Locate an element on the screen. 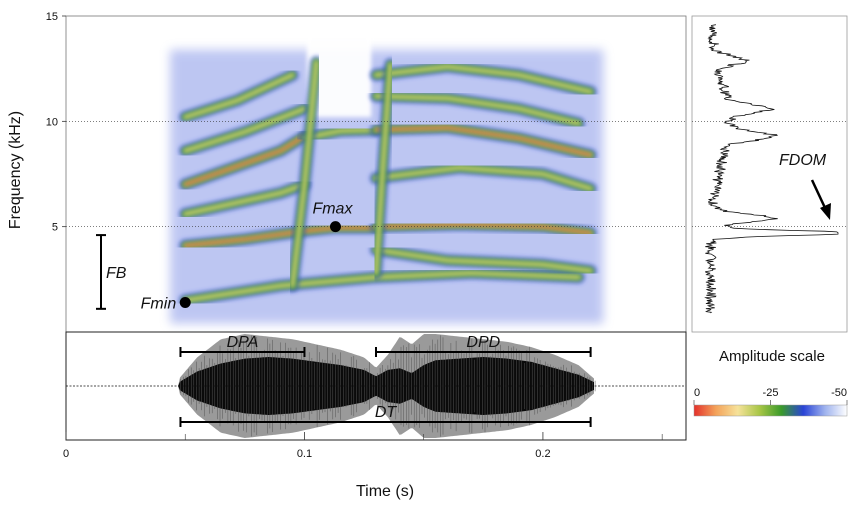 The image size is (854, 511). amp-tick-label: -50 is located at coordinates (839, 393).